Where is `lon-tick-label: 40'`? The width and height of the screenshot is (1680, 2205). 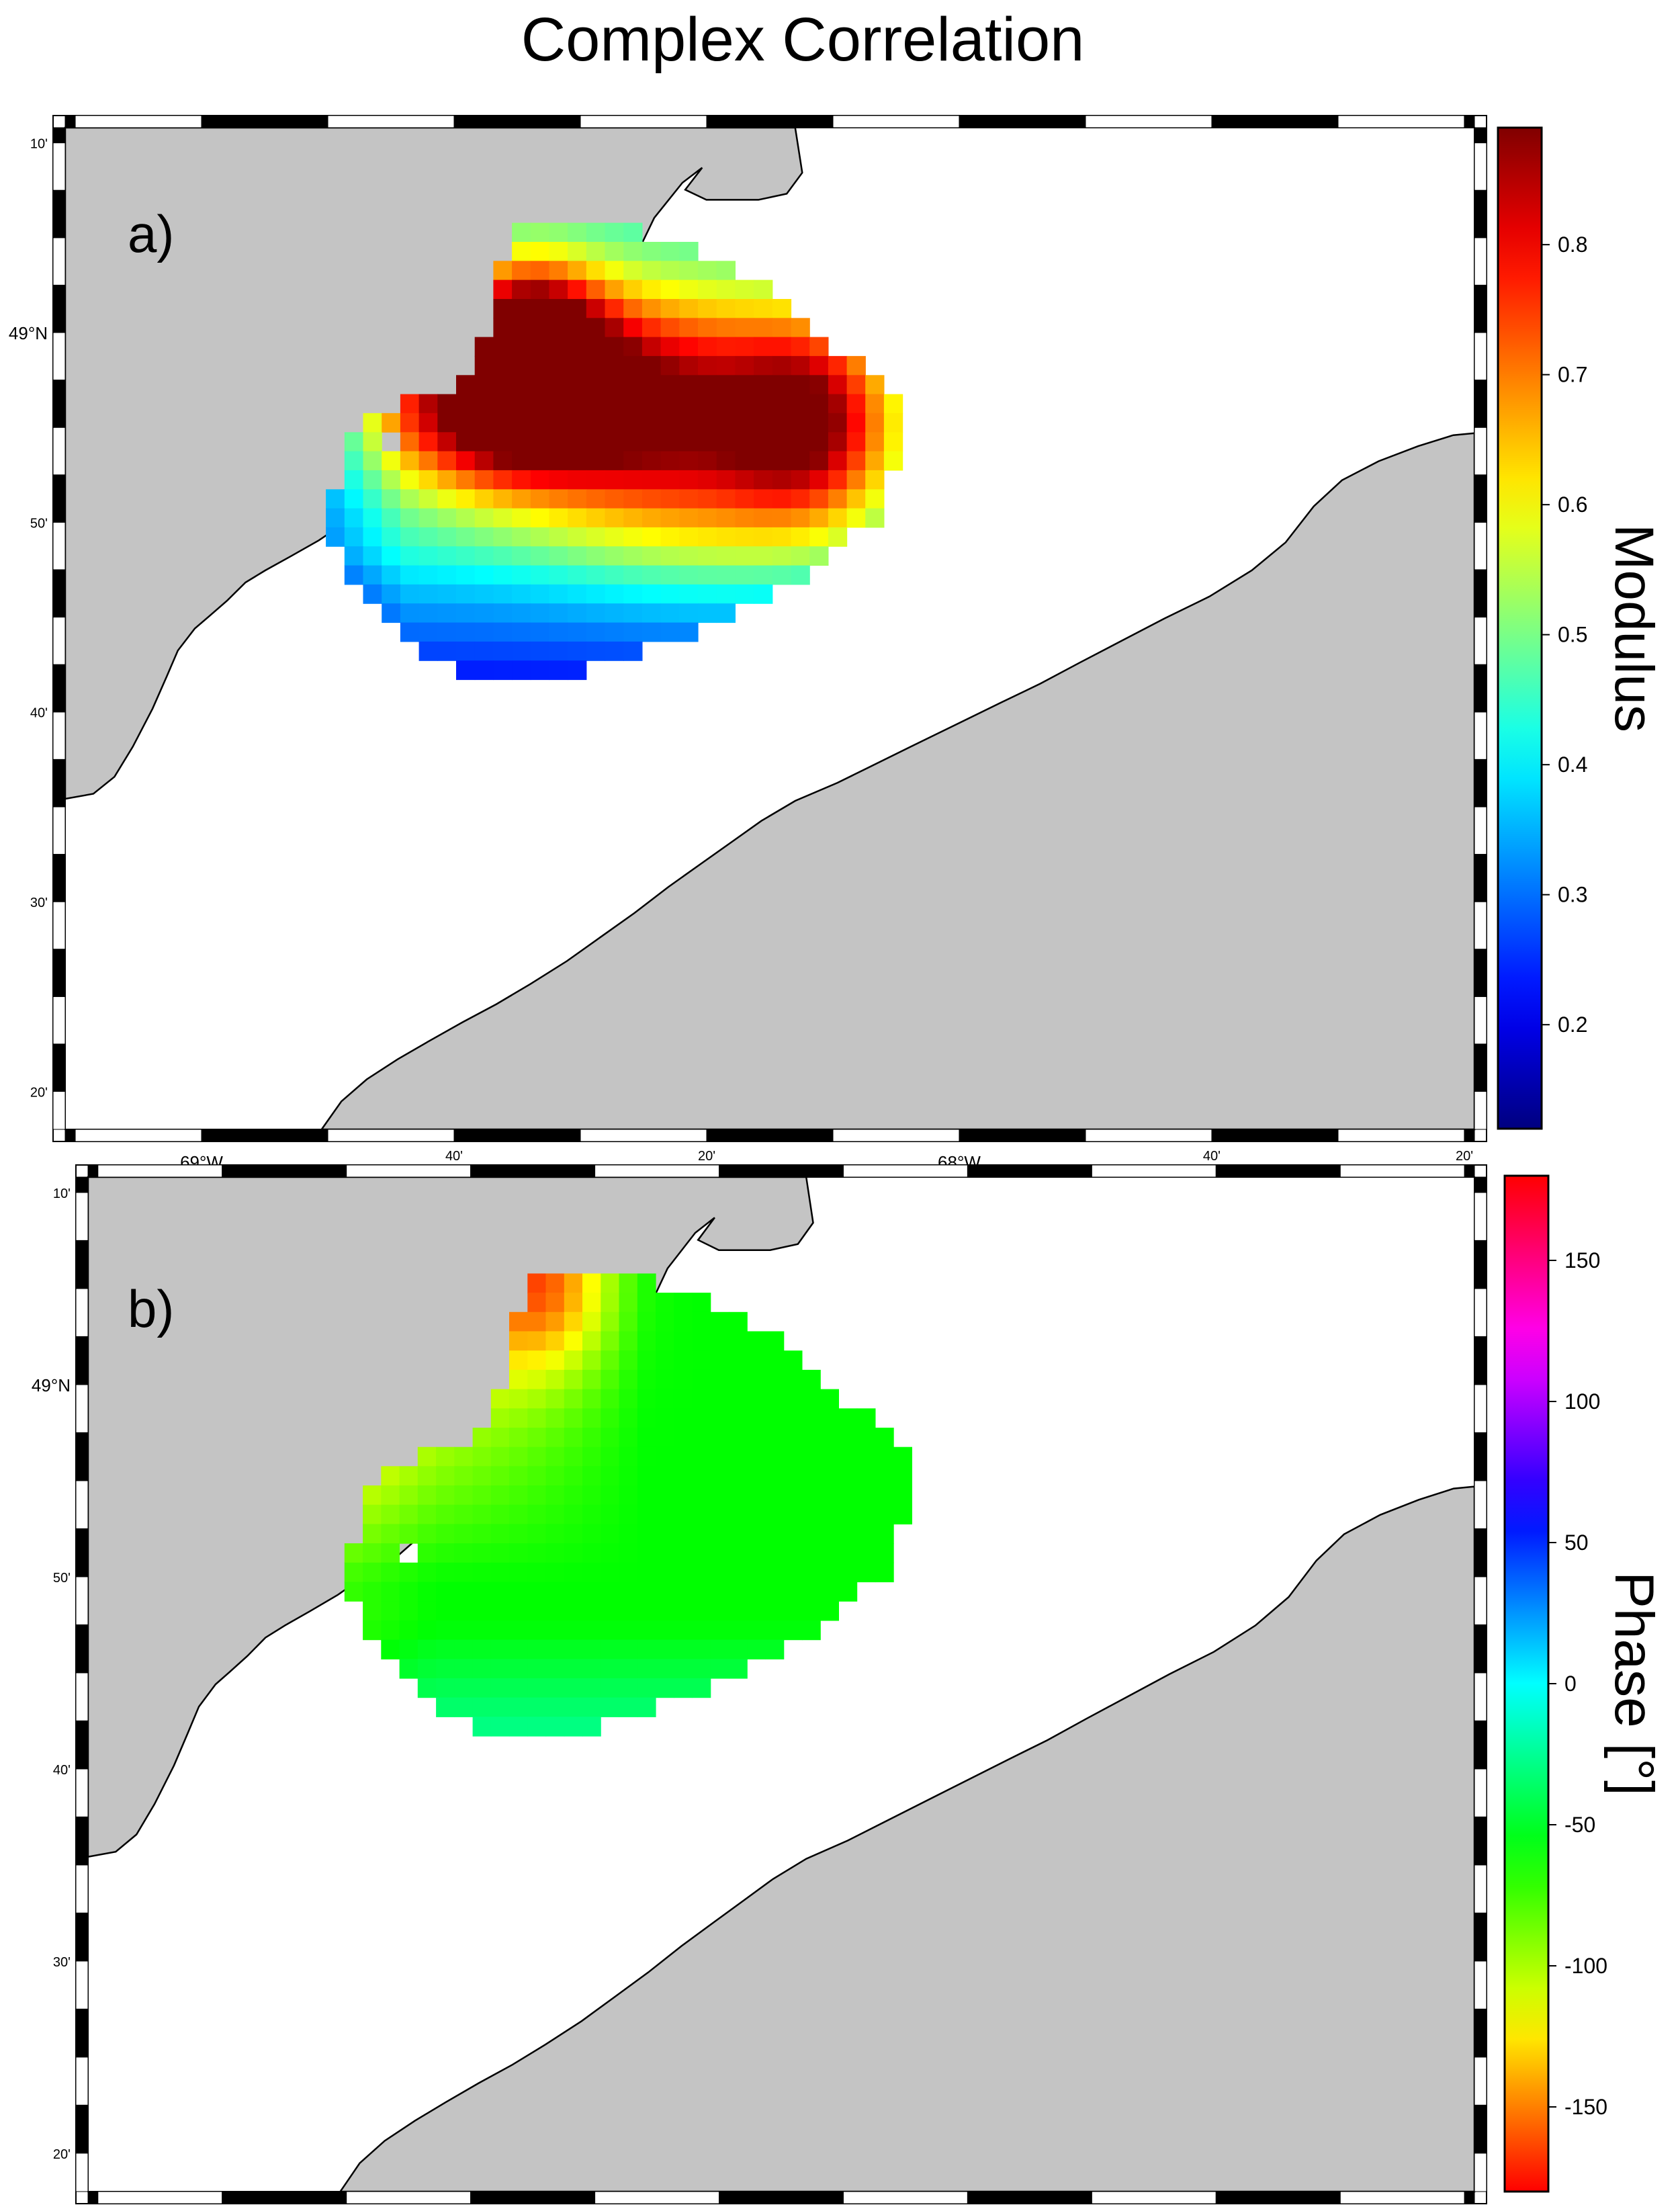
lon-tick-label: 40' is located at coordinates (1212, 1156).